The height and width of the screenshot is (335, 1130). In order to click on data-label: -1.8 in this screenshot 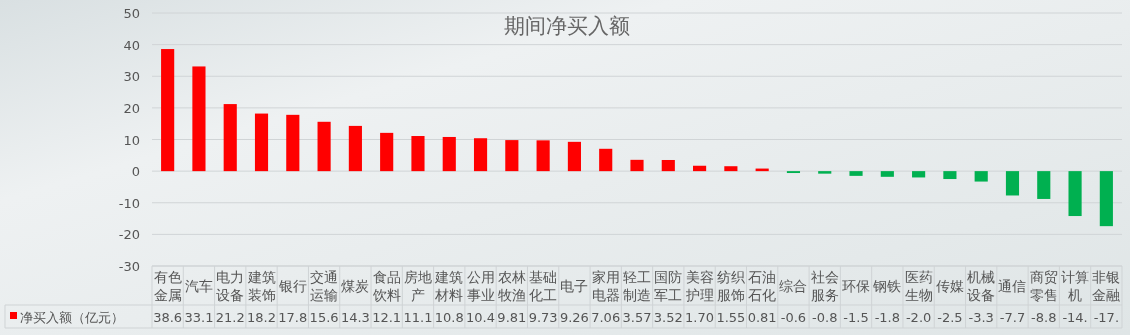, I will do `click(887, 317)`.